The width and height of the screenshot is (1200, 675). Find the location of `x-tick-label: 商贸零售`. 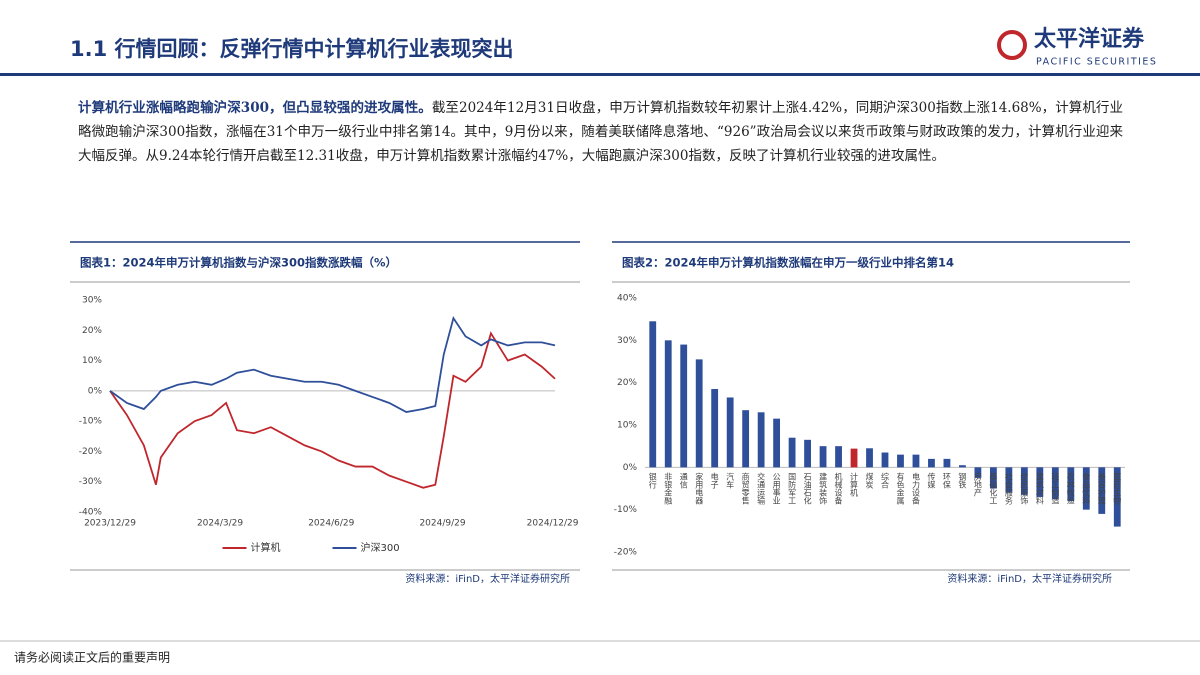

x-tick-label: 商贸零售 is located at coordinates (745, 488).